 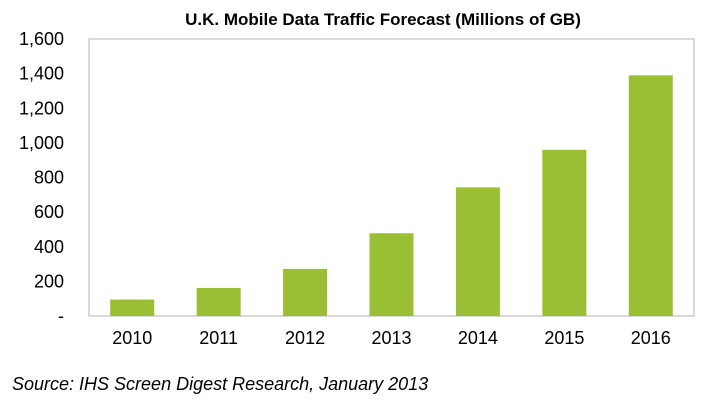 What do you see at coordinates (49, 281) in the screenshot?
I see `y-tick-label: 200` at bounding box center [49, 281].